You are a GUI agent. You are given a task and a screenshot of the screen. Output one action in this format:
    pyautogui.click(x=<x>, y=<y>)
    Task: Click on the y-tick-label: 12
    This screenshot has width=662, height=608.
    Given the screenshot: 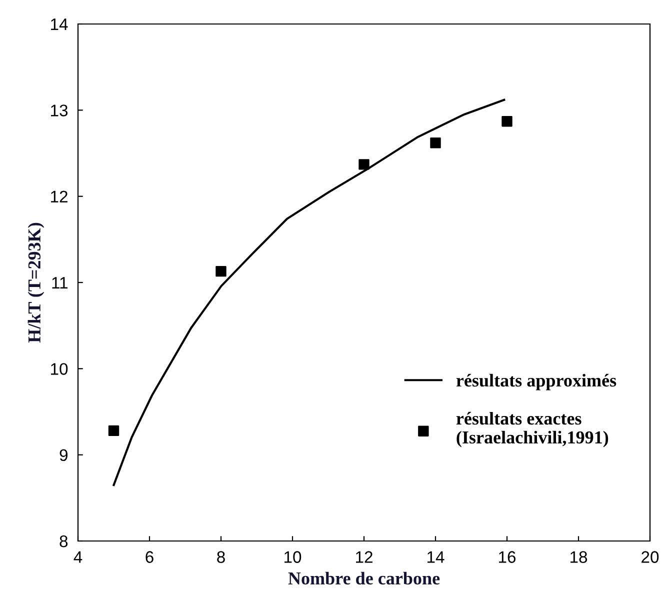 What is the action you would take?
    pyautogui.click(x=59, y=196)
    